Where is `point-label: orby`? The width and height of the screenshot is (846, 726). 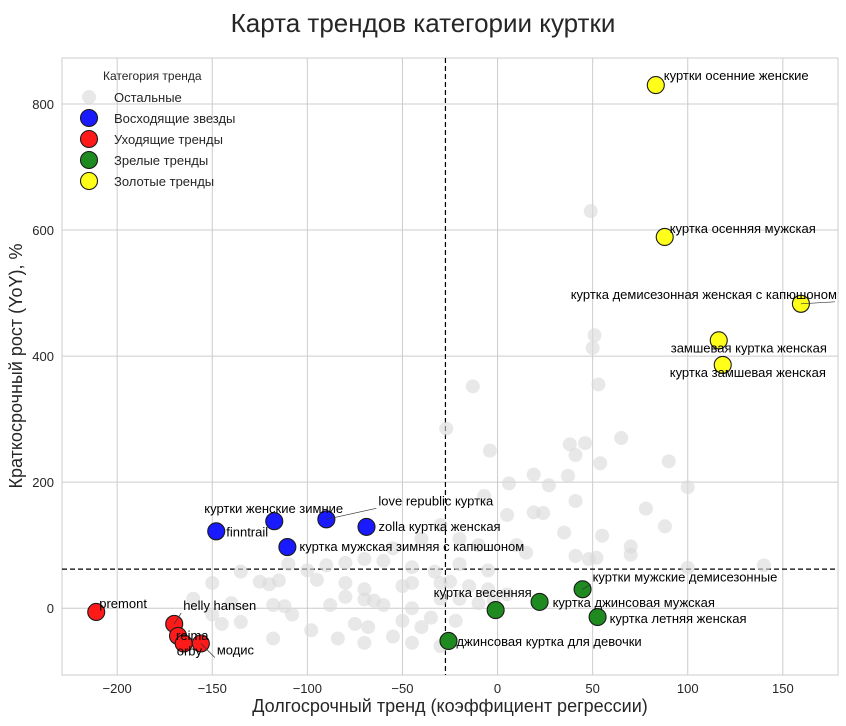 point-label: orby is located at coordinates (190, 650).